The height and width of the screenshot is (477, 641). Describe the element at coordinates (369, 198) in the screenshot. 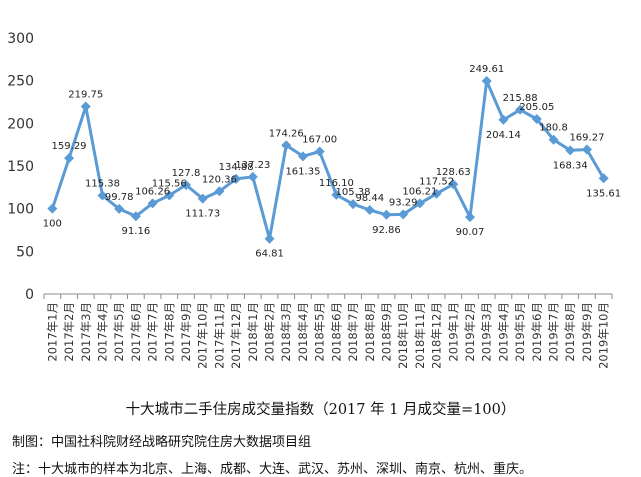

I see `data-label: 98.44` at that location.